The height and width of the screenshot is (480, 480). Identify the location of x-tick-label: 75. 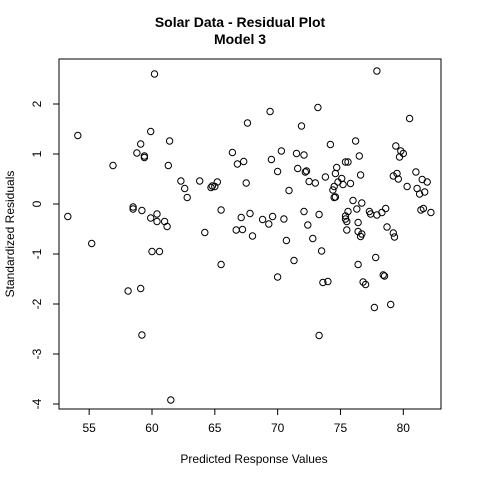
(341, 428).